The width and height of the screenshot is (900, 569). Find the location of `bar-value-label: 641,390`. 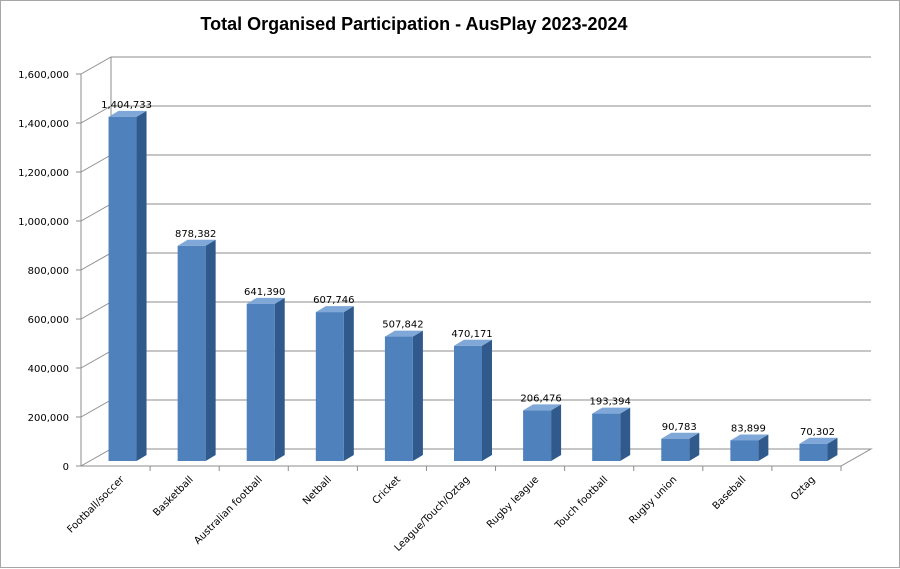

bar-value-label: 641,390 is located at coordinates (264, 292).